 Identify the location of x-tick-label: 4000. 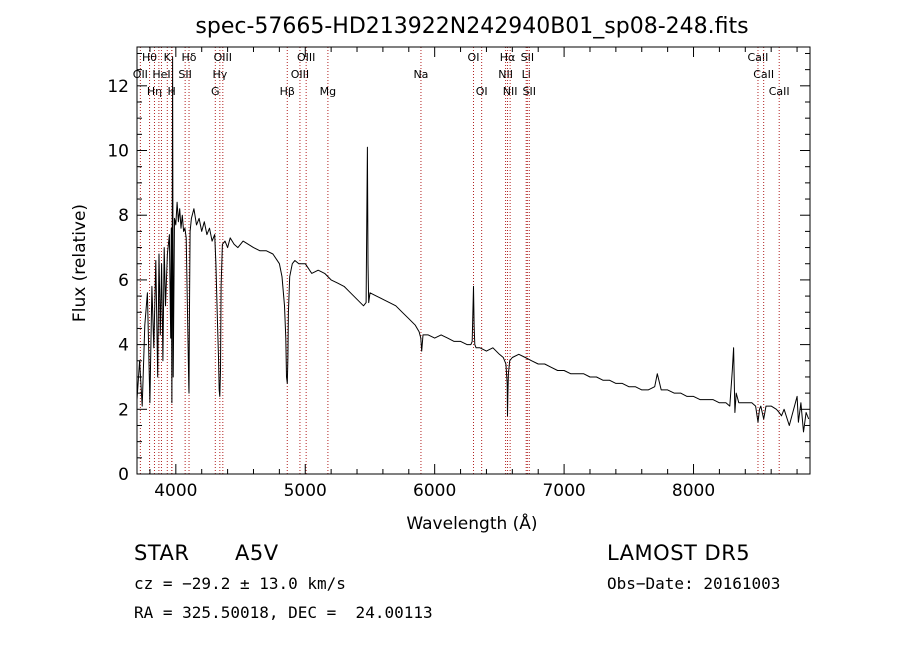
(175, 491).